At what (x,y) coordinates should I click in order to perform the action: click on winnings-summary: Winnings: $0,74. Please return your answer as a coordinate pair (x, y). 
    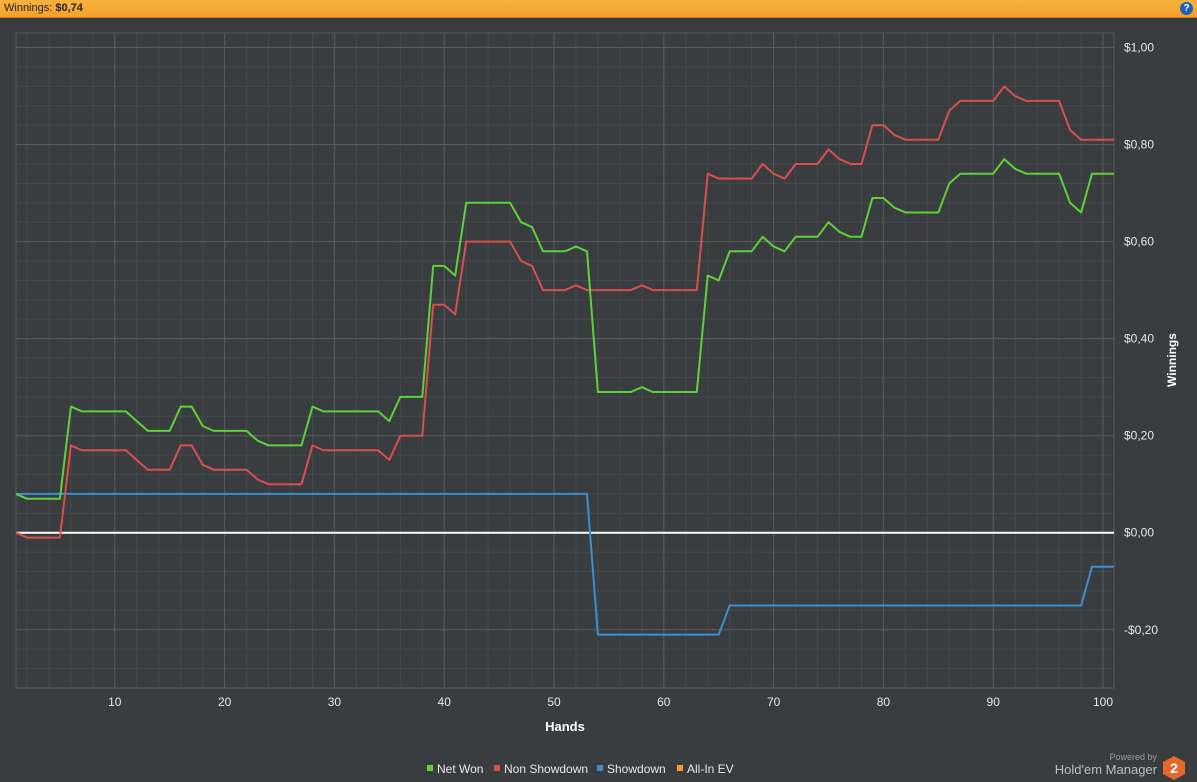
    Looking at the image, I should click on (43, 8).